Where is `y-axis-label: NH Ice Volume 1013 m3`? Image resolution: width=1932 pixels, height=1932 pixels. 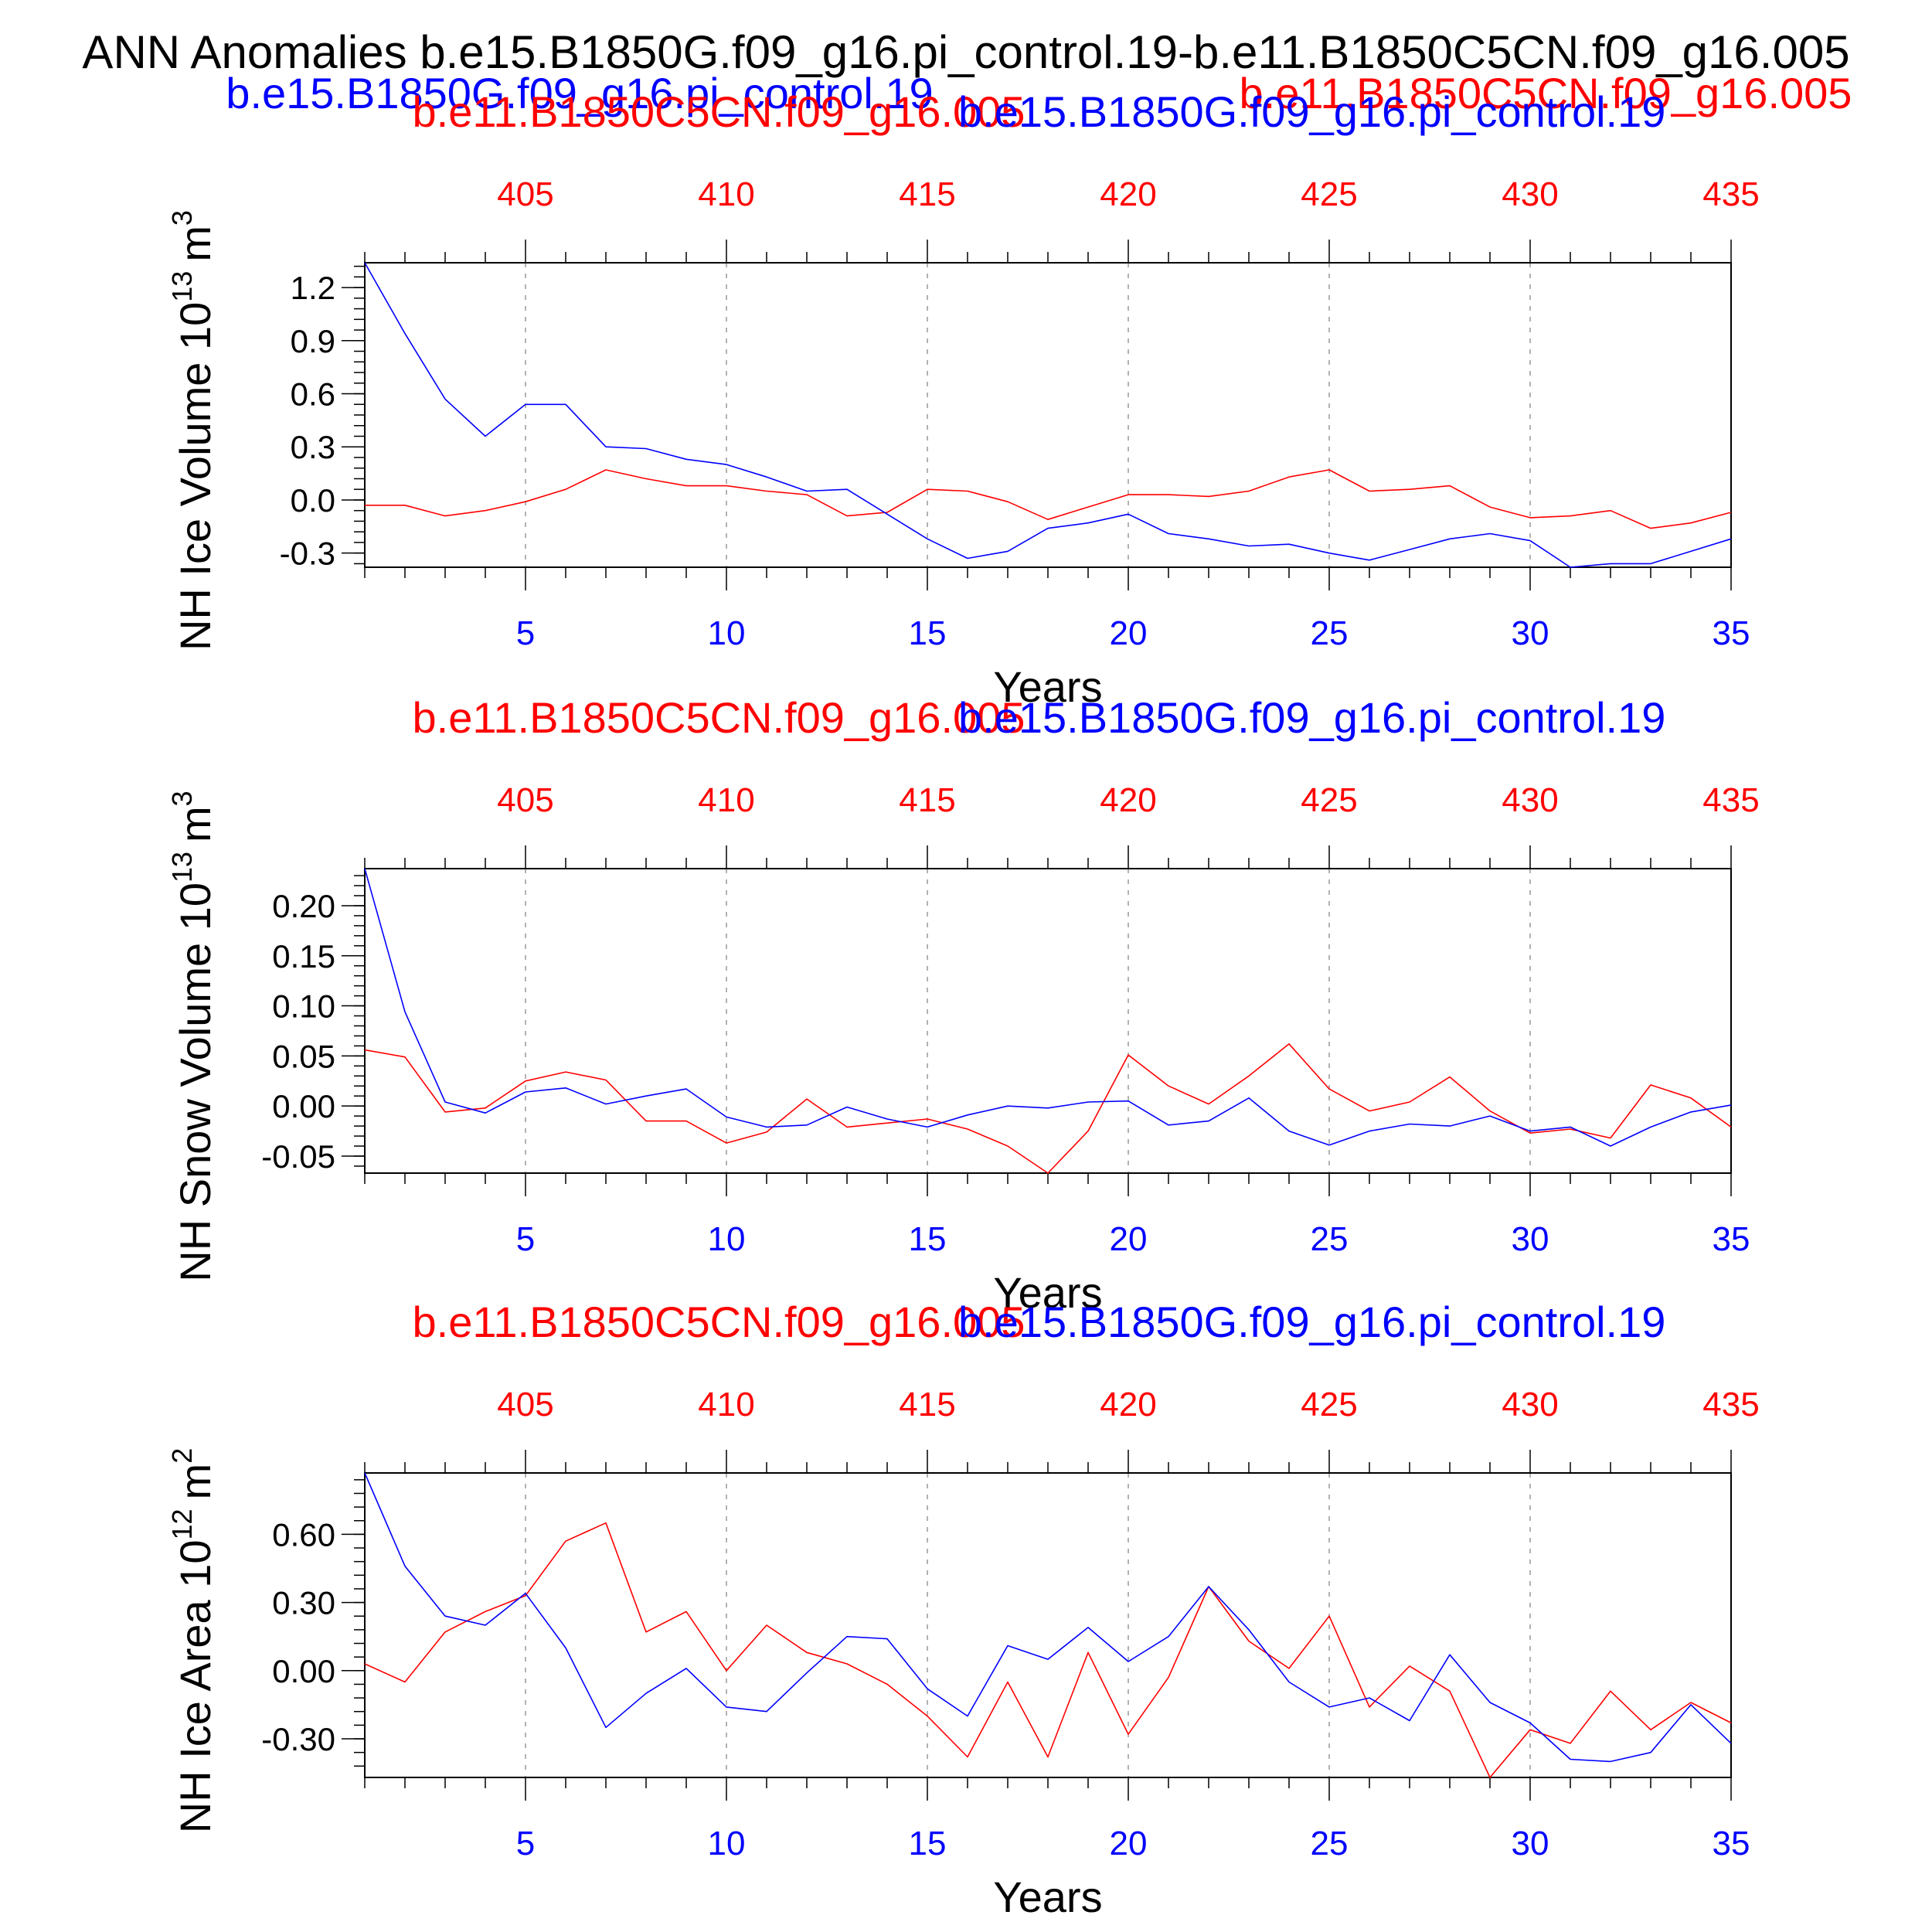
y-axis-label: NH Ice Volume 1013 m3 is located at coordinates (192, 431).